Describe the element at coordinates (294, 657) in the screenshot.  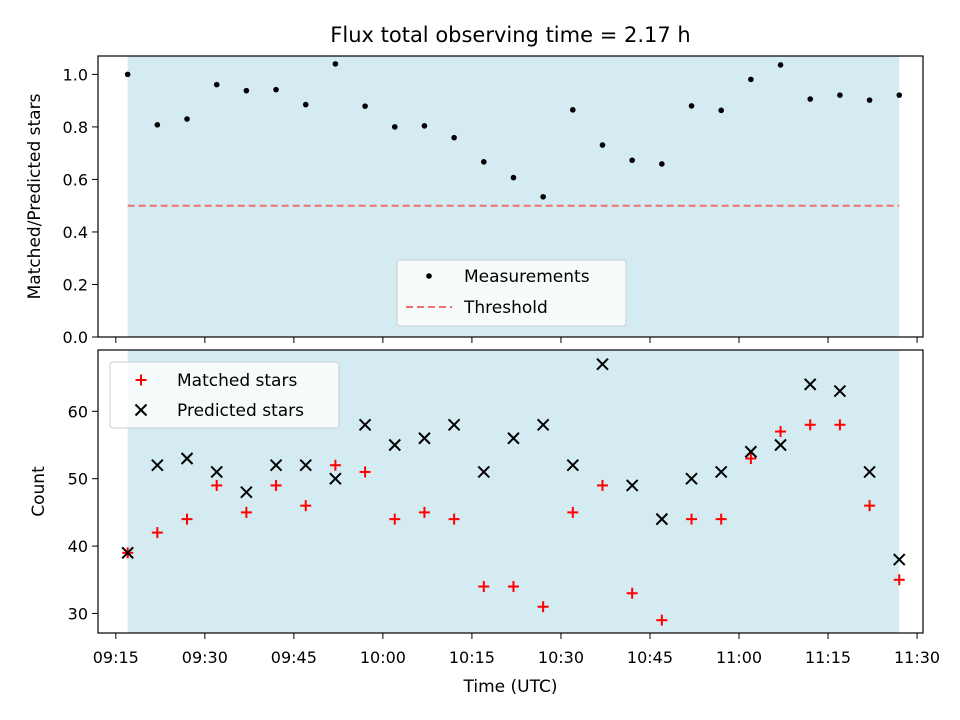
I see `time-x-tick-label: 09:45` at that location.